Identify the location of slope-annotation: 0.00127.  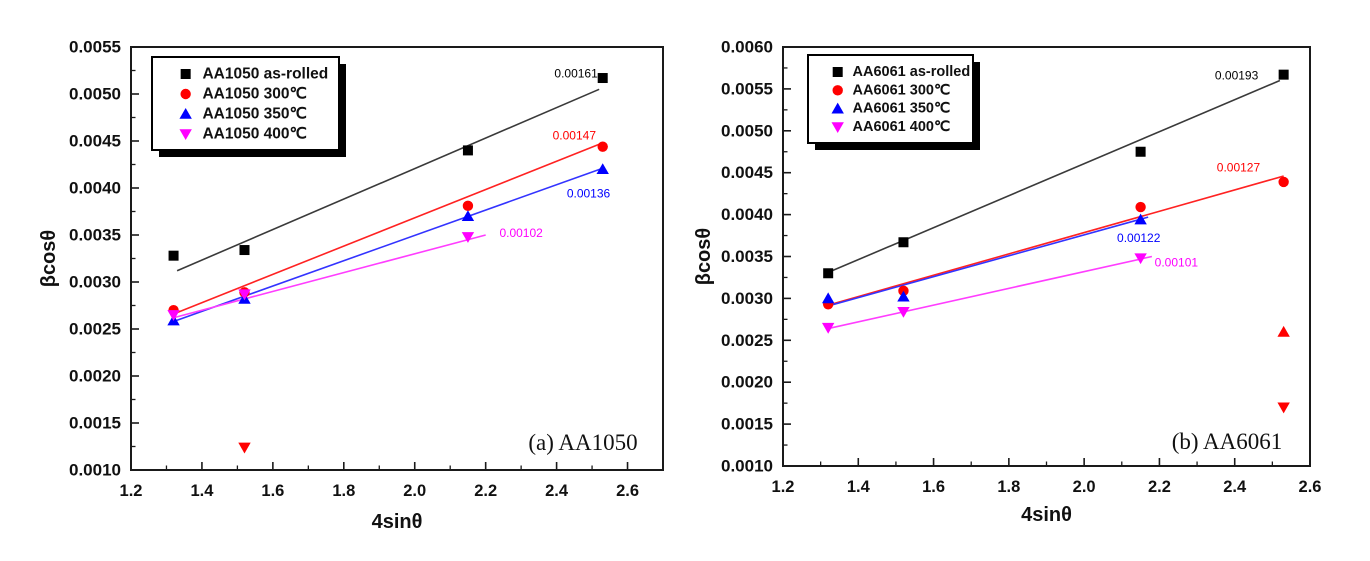
(1239, 168).